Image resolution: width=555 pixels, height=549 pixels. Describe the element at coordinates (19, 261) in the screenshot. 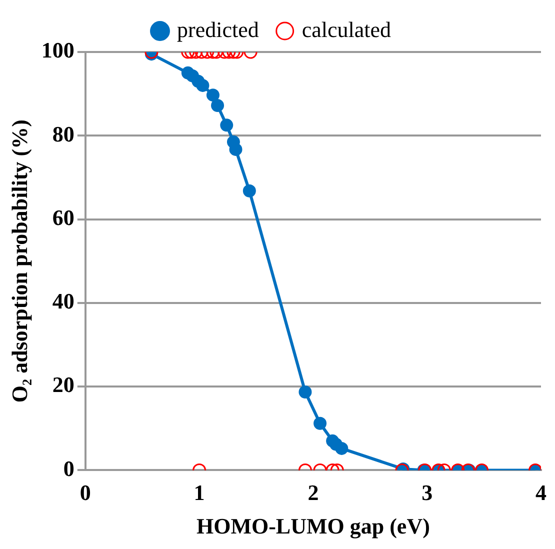

I see `y-axis-title: O₂ adsorption probability (%)` at that location.